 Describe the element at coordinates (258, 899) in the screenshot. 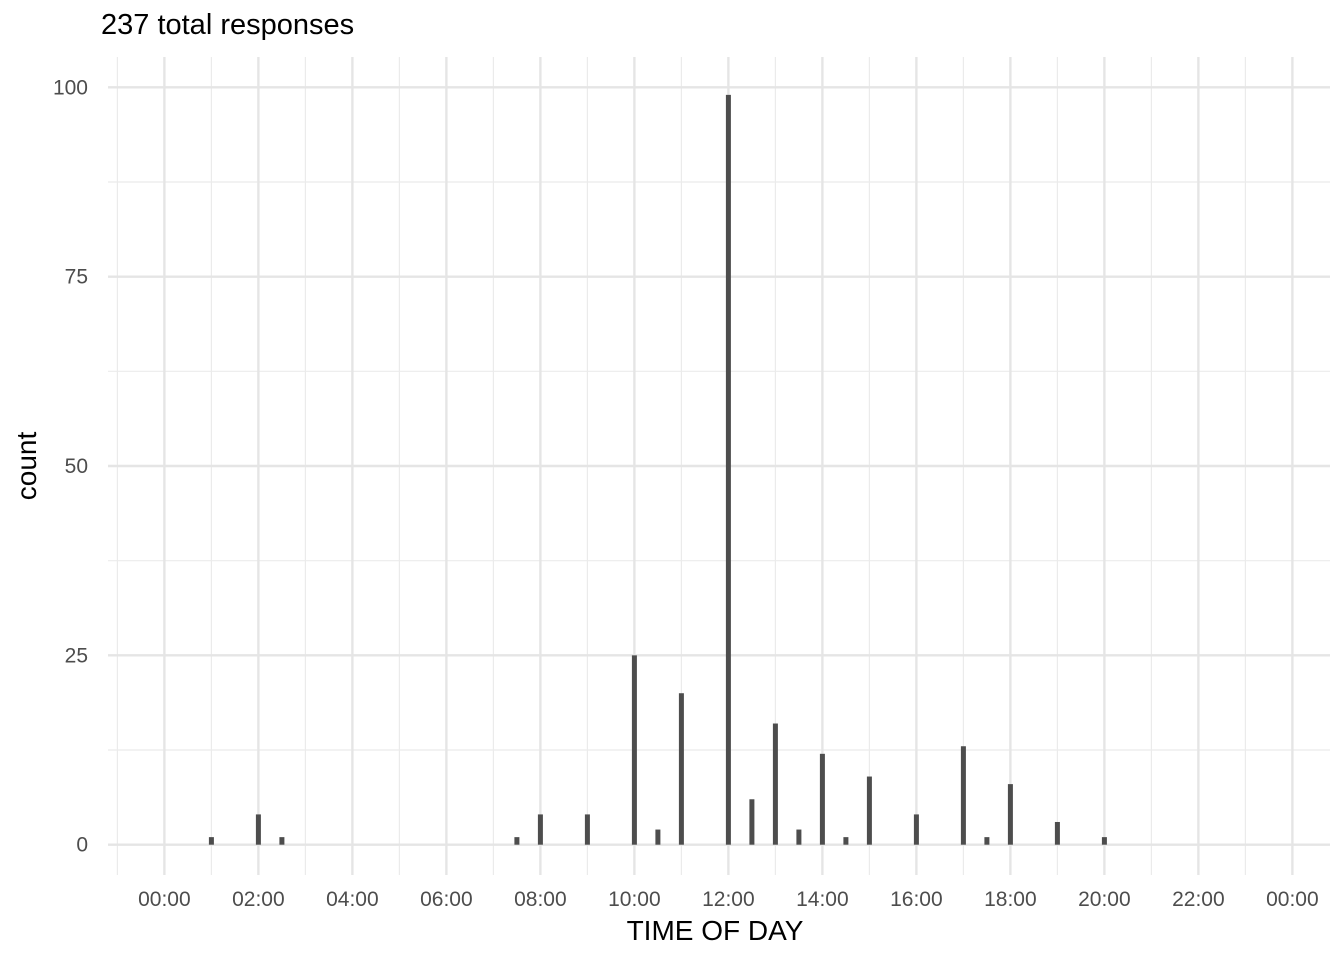

I see `x-tick-label: 02:00` at that location.